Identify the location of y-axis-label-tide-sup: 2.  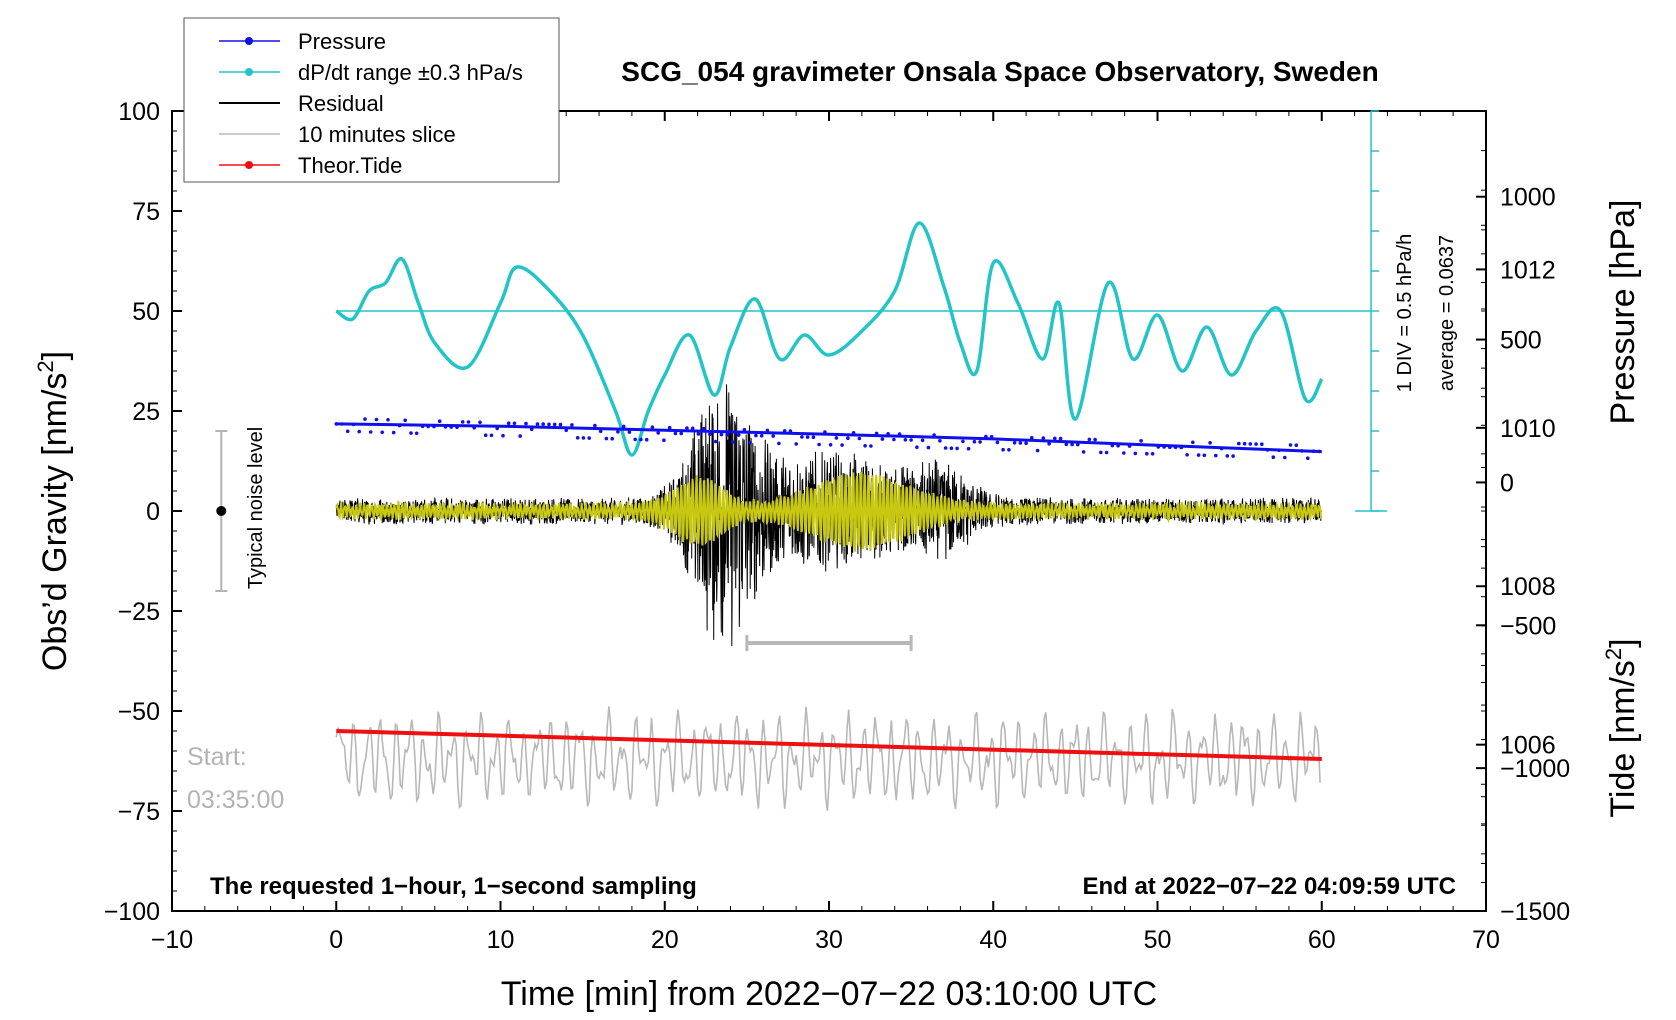
(1613, 654).